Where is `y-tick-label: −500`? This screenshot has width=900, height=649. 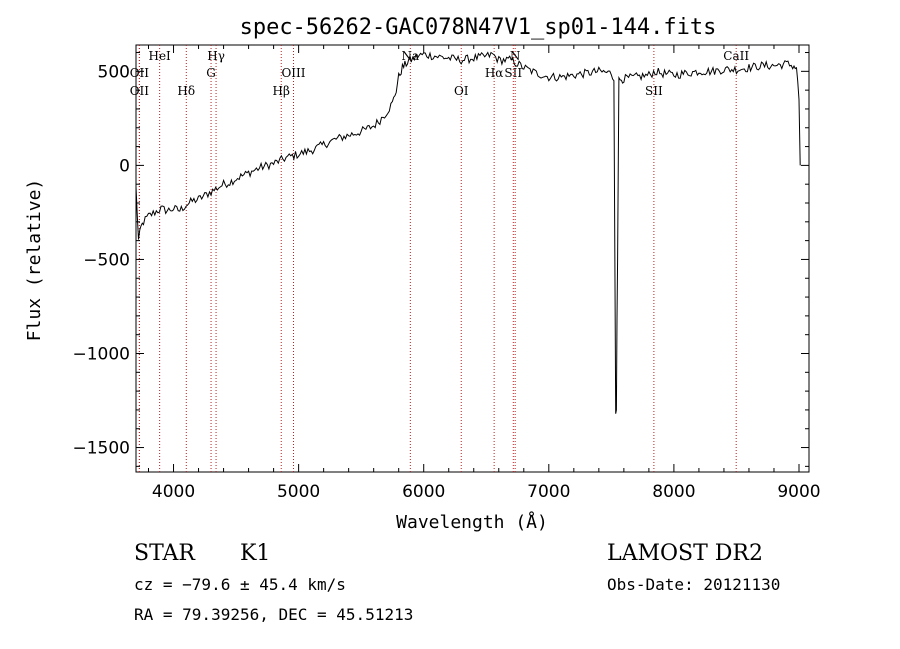 y-tick-label: −500 is located at coordinates (106, 260).